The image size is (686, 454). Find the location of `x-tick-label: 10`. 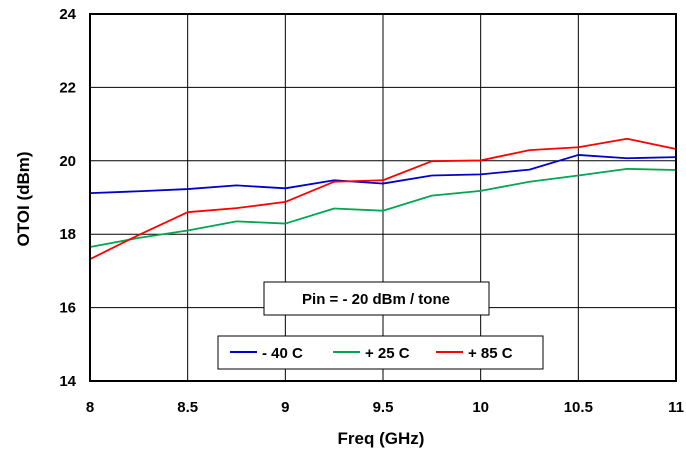

x-tick-label: 10 is located at coordinates (480, 407).